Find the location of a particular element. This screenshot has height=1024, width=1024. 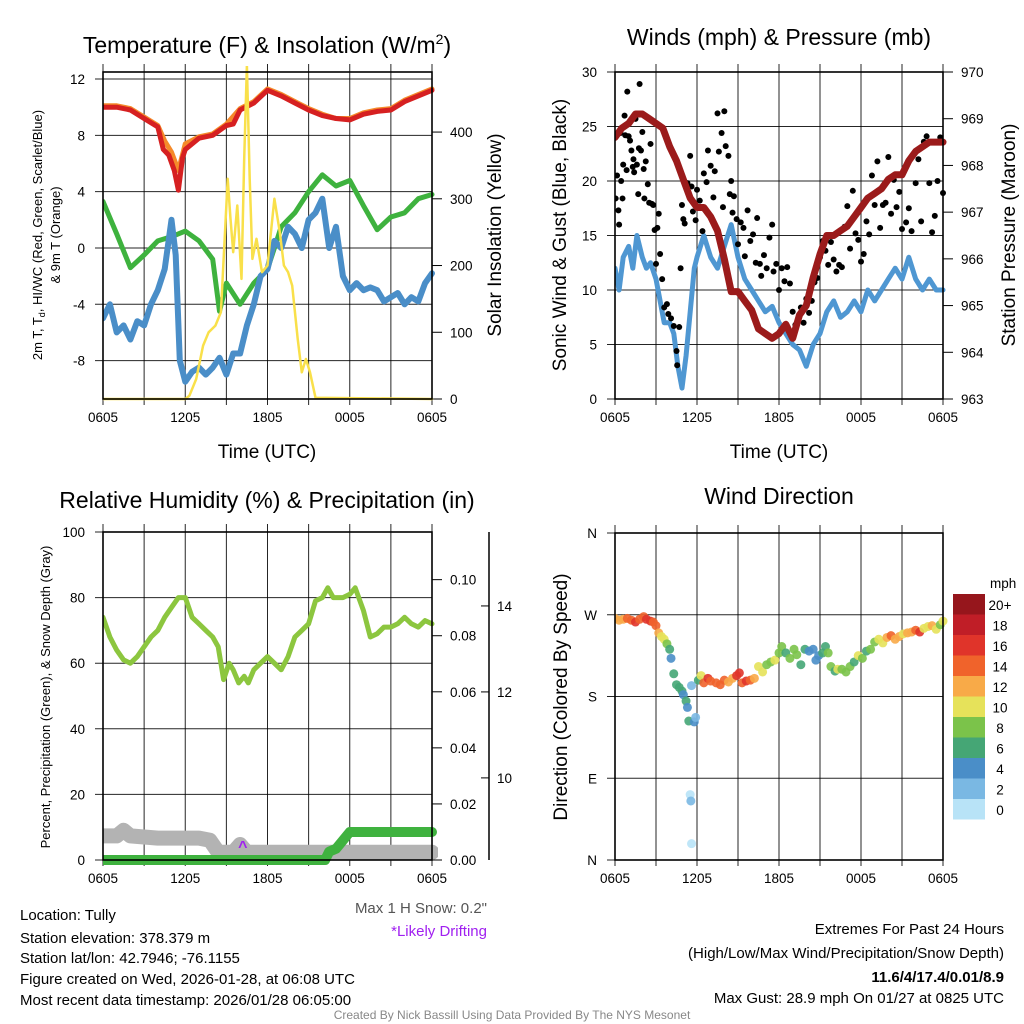

wind-direction-x-tick-label: 0005 is located at coordinates (861, 878).